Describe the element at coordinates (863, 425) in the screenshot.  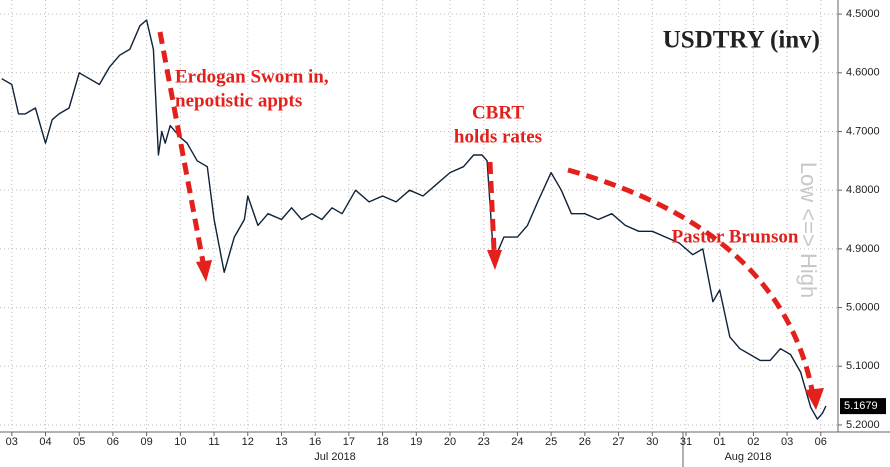
I see `y-tick-label: 5.2000` at that location.